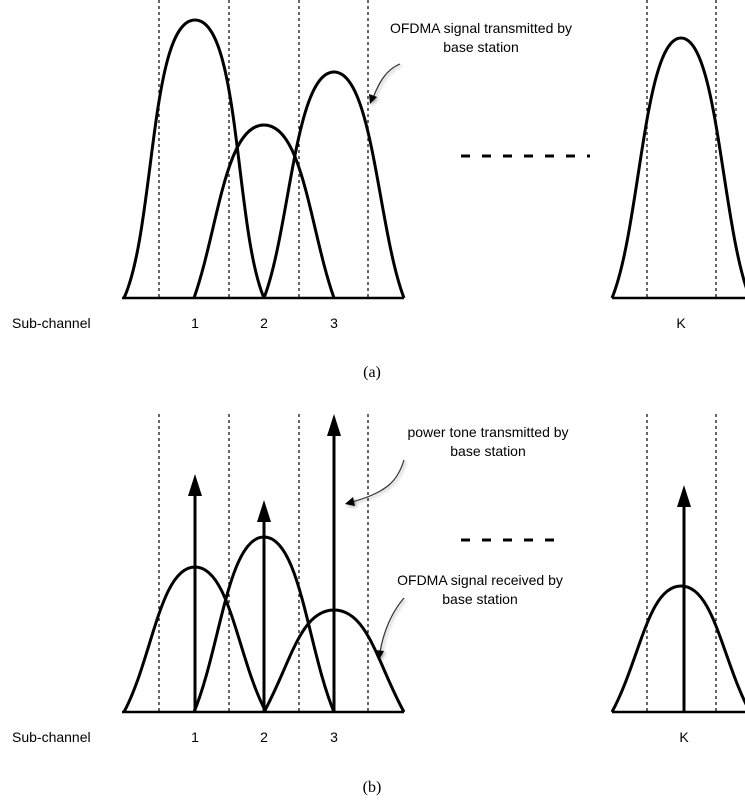  What do you see at coordinates (481, 28) in the screenshot?
I see `annotation-text-line1: OFDMA signal transmitted by` at bounding box center [481, 28].